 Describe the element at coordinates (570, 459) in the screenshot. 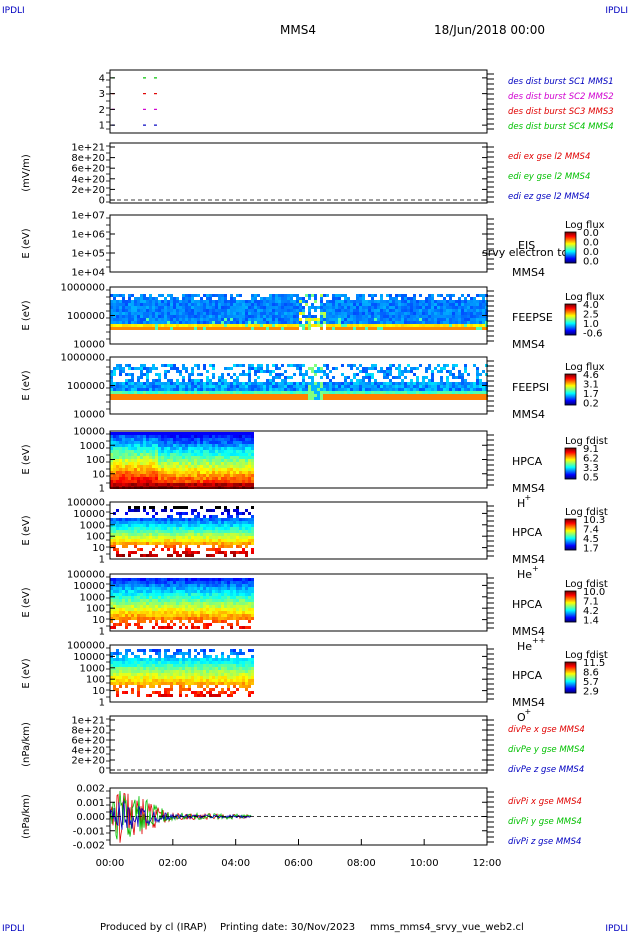

I see `hpca_h-colorbar-cell` at that location.